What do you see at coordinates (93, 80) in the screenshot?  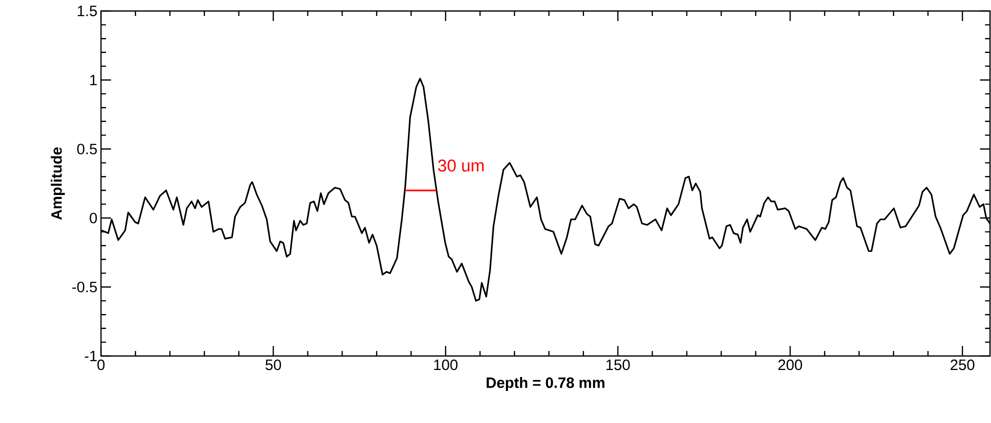 I see `y-tick-label: 1` at bounding box center [93, 80].